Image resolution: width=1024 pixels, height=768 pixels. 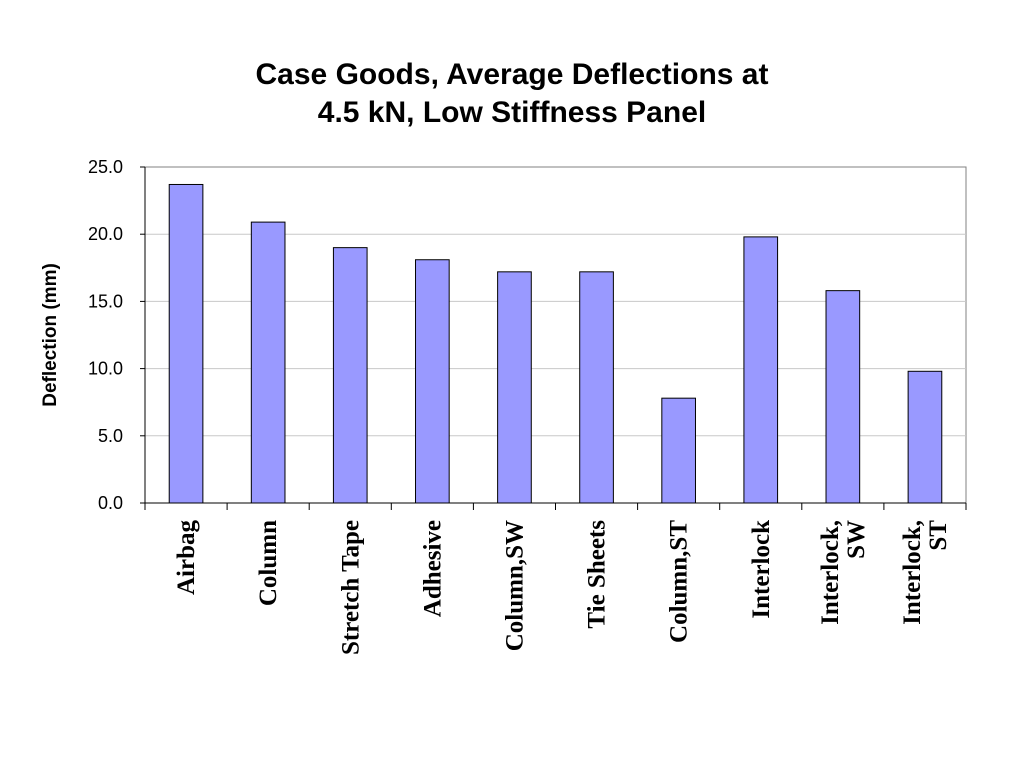 What do you see at coordinates (105, 301) in the screenshot?
I see `y-tick-label: 15.0` at bounding box center [105, 301].